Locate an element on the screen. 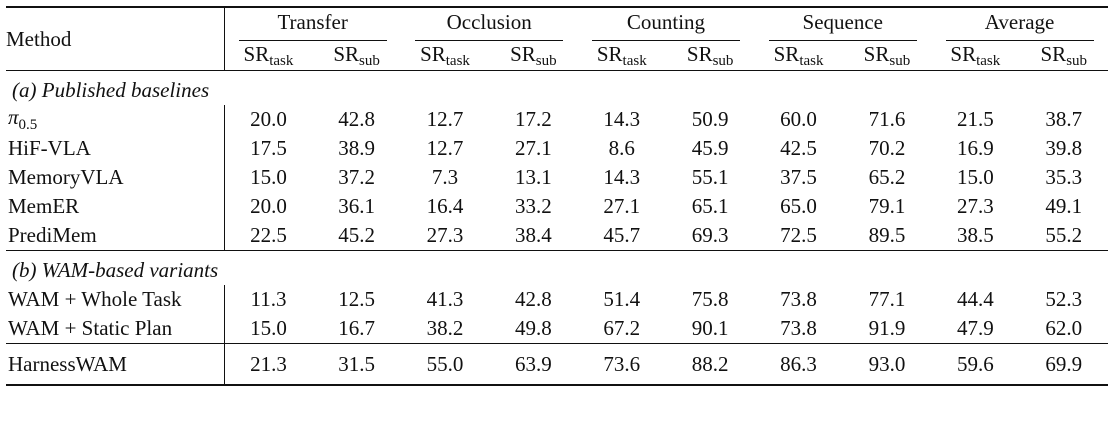 The image size is (1114, 427). value-cell: 90.1 is located at coordinates (710, 328).